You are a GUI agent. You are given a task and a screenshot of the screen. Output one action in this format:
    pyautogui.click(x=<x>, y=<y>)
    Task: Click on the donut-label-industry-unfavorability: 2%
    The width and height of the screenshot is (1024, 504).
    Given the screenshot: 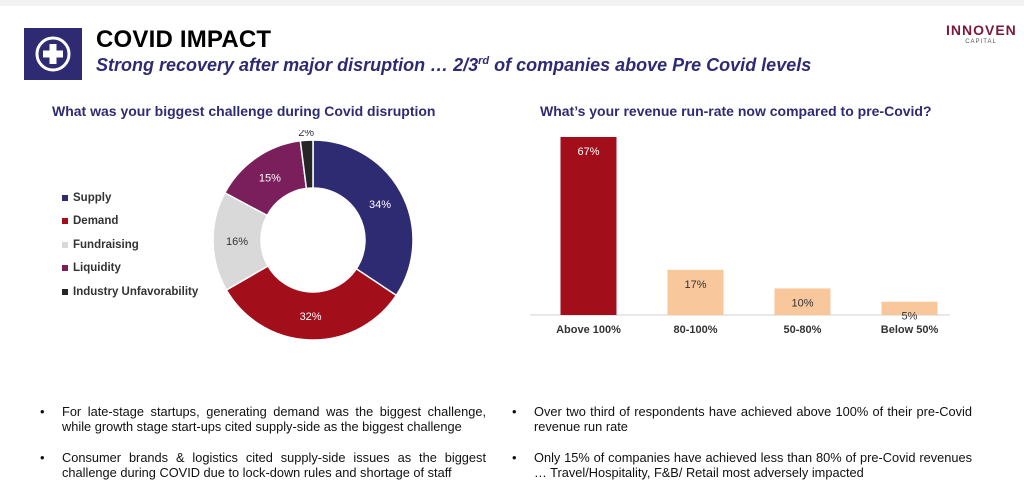 What is the action you would take?
    pyautogui.click(x=306, y=134)
    